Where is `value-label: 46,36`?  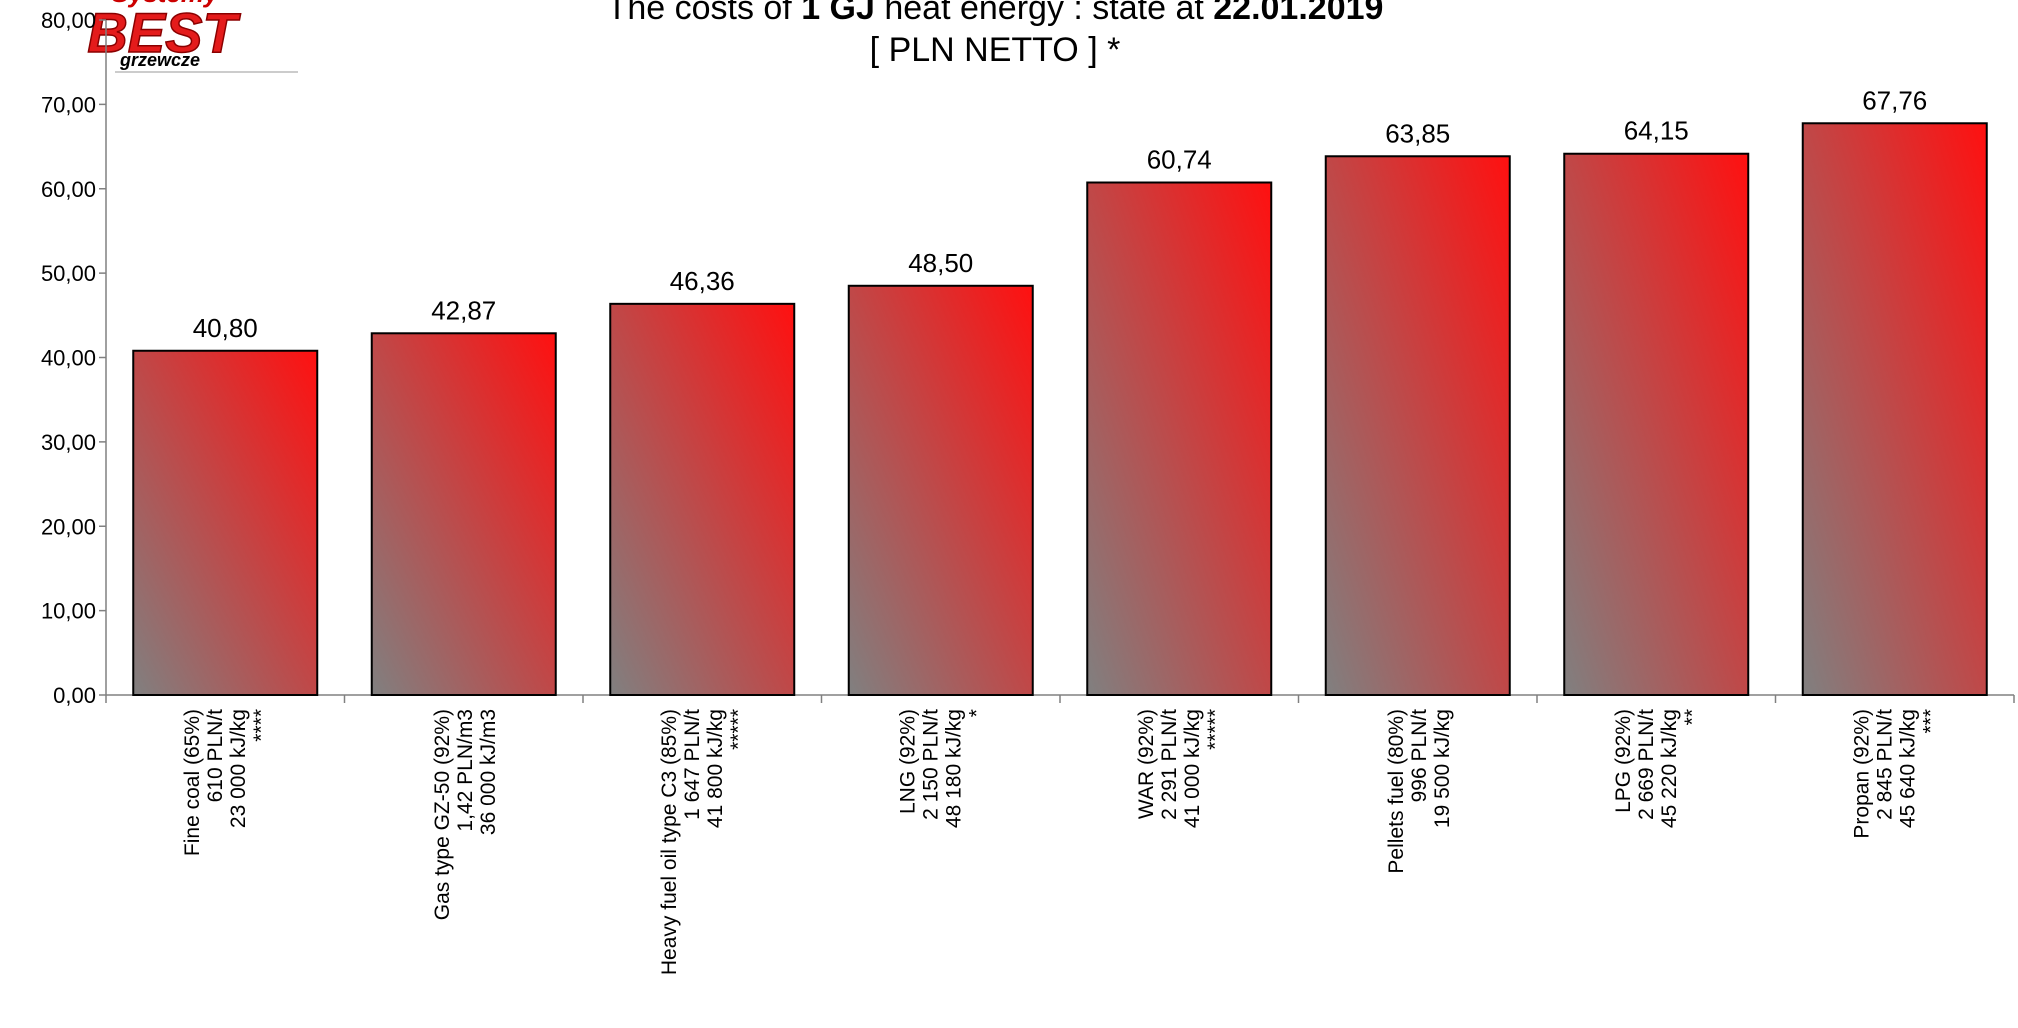 value-label: 46,36 is located at coordinates (702, 281).